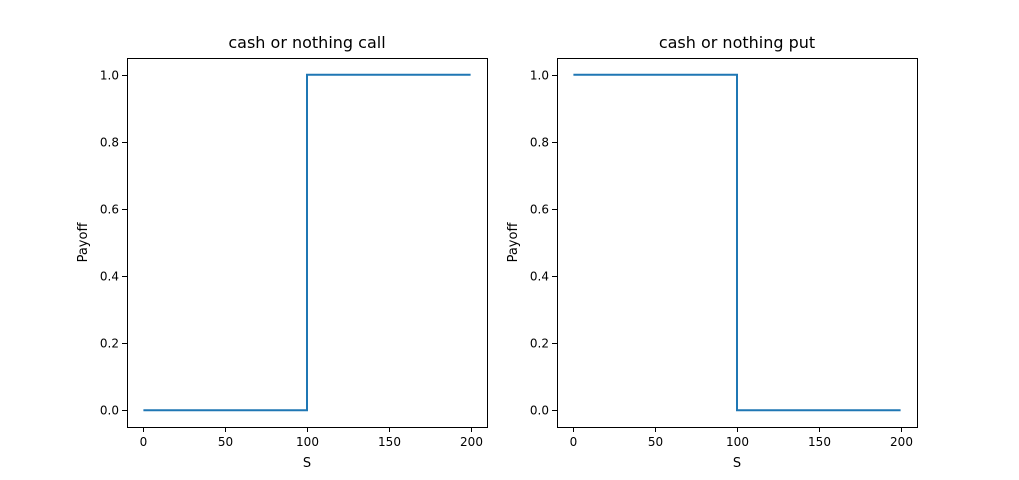  Describe the element at coordinates (737, 42) in the screenshot. I see `chart-title: cash or nothing put` at that location.